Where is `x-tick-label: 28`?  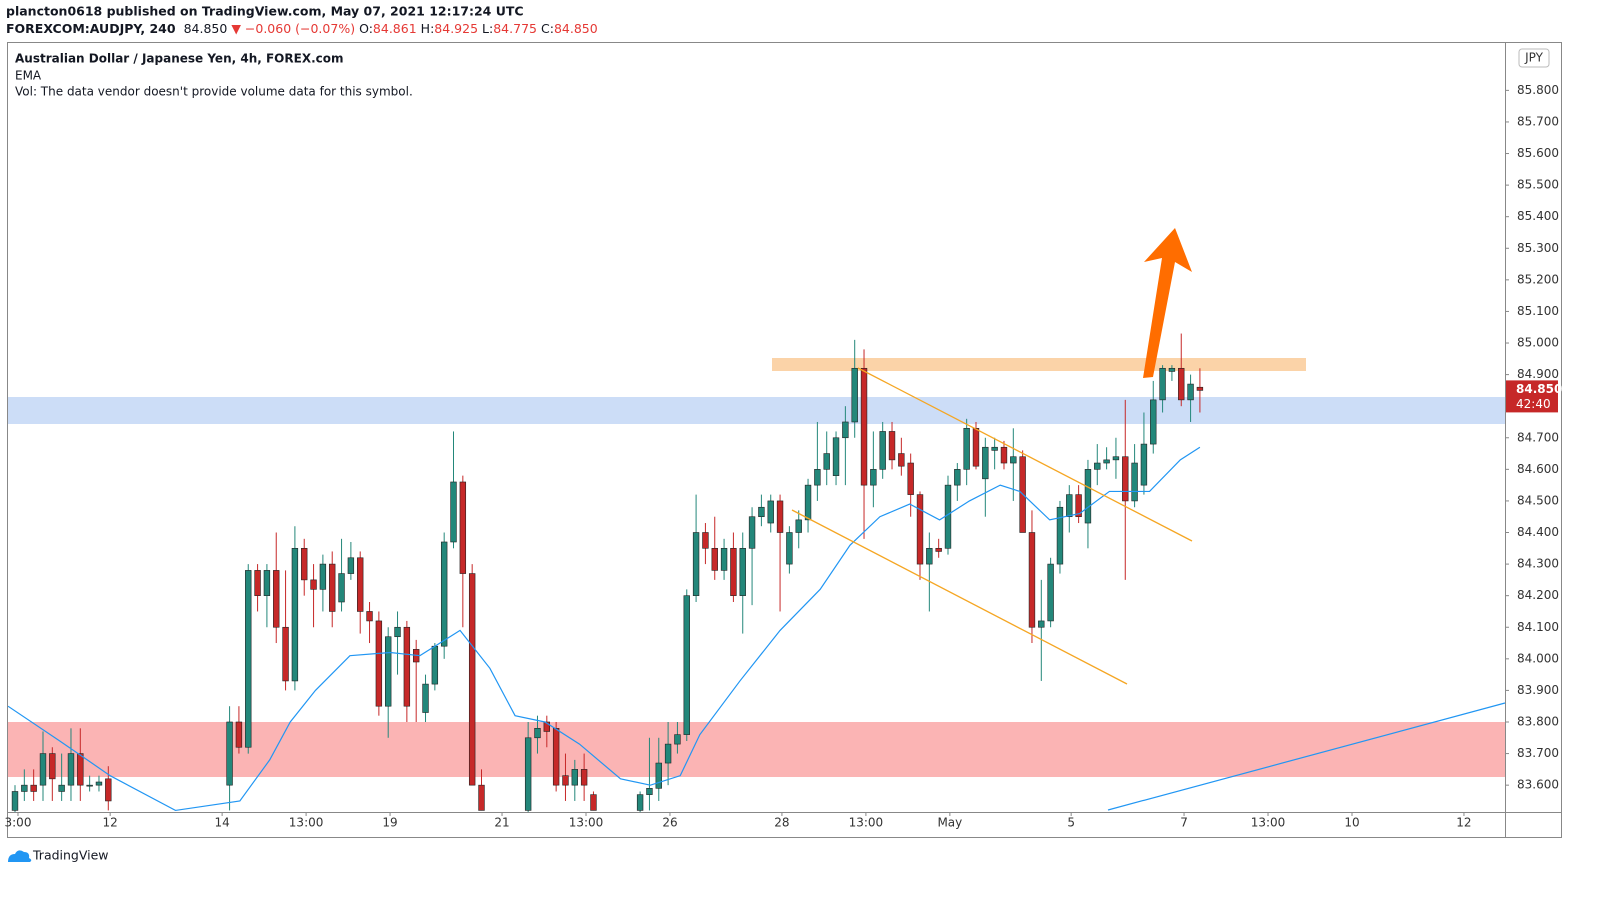 x-tick-label: 28 is located at coordinates (781, 823).